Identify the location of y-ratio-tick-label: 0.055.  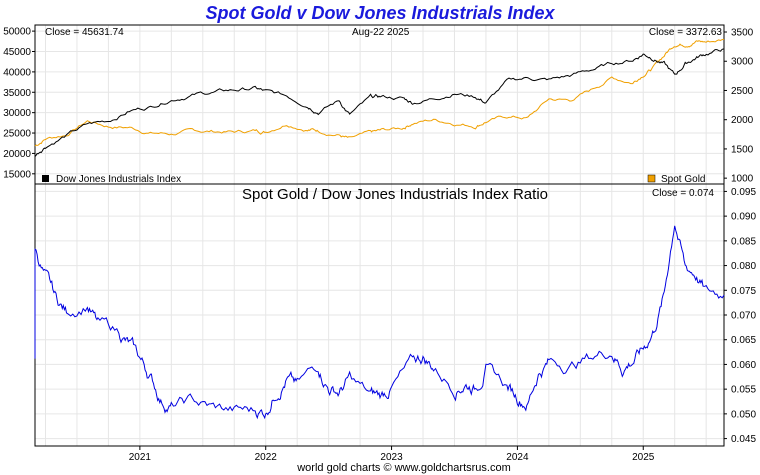
(743, 390).